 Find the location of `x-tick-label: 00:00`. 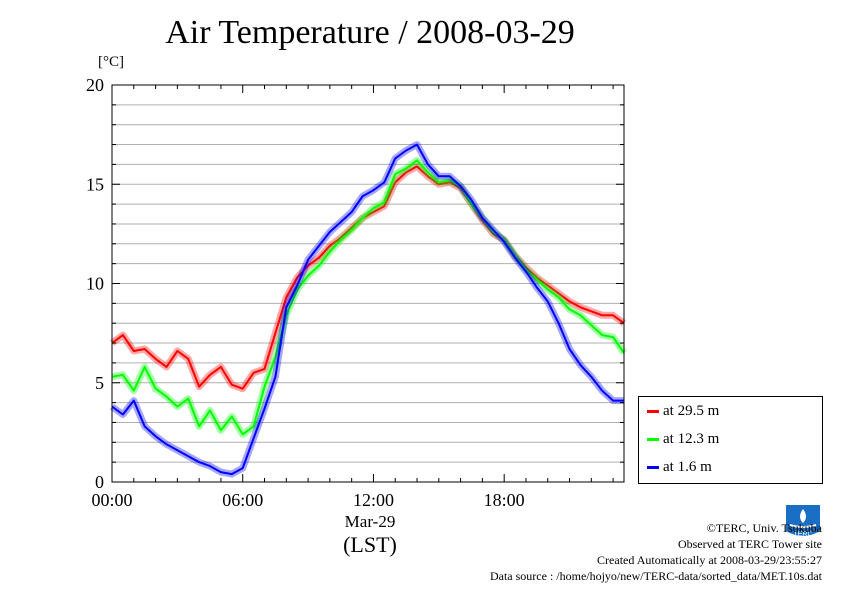

x-tick-label: 00:00 is located at coordinates (111, 500).